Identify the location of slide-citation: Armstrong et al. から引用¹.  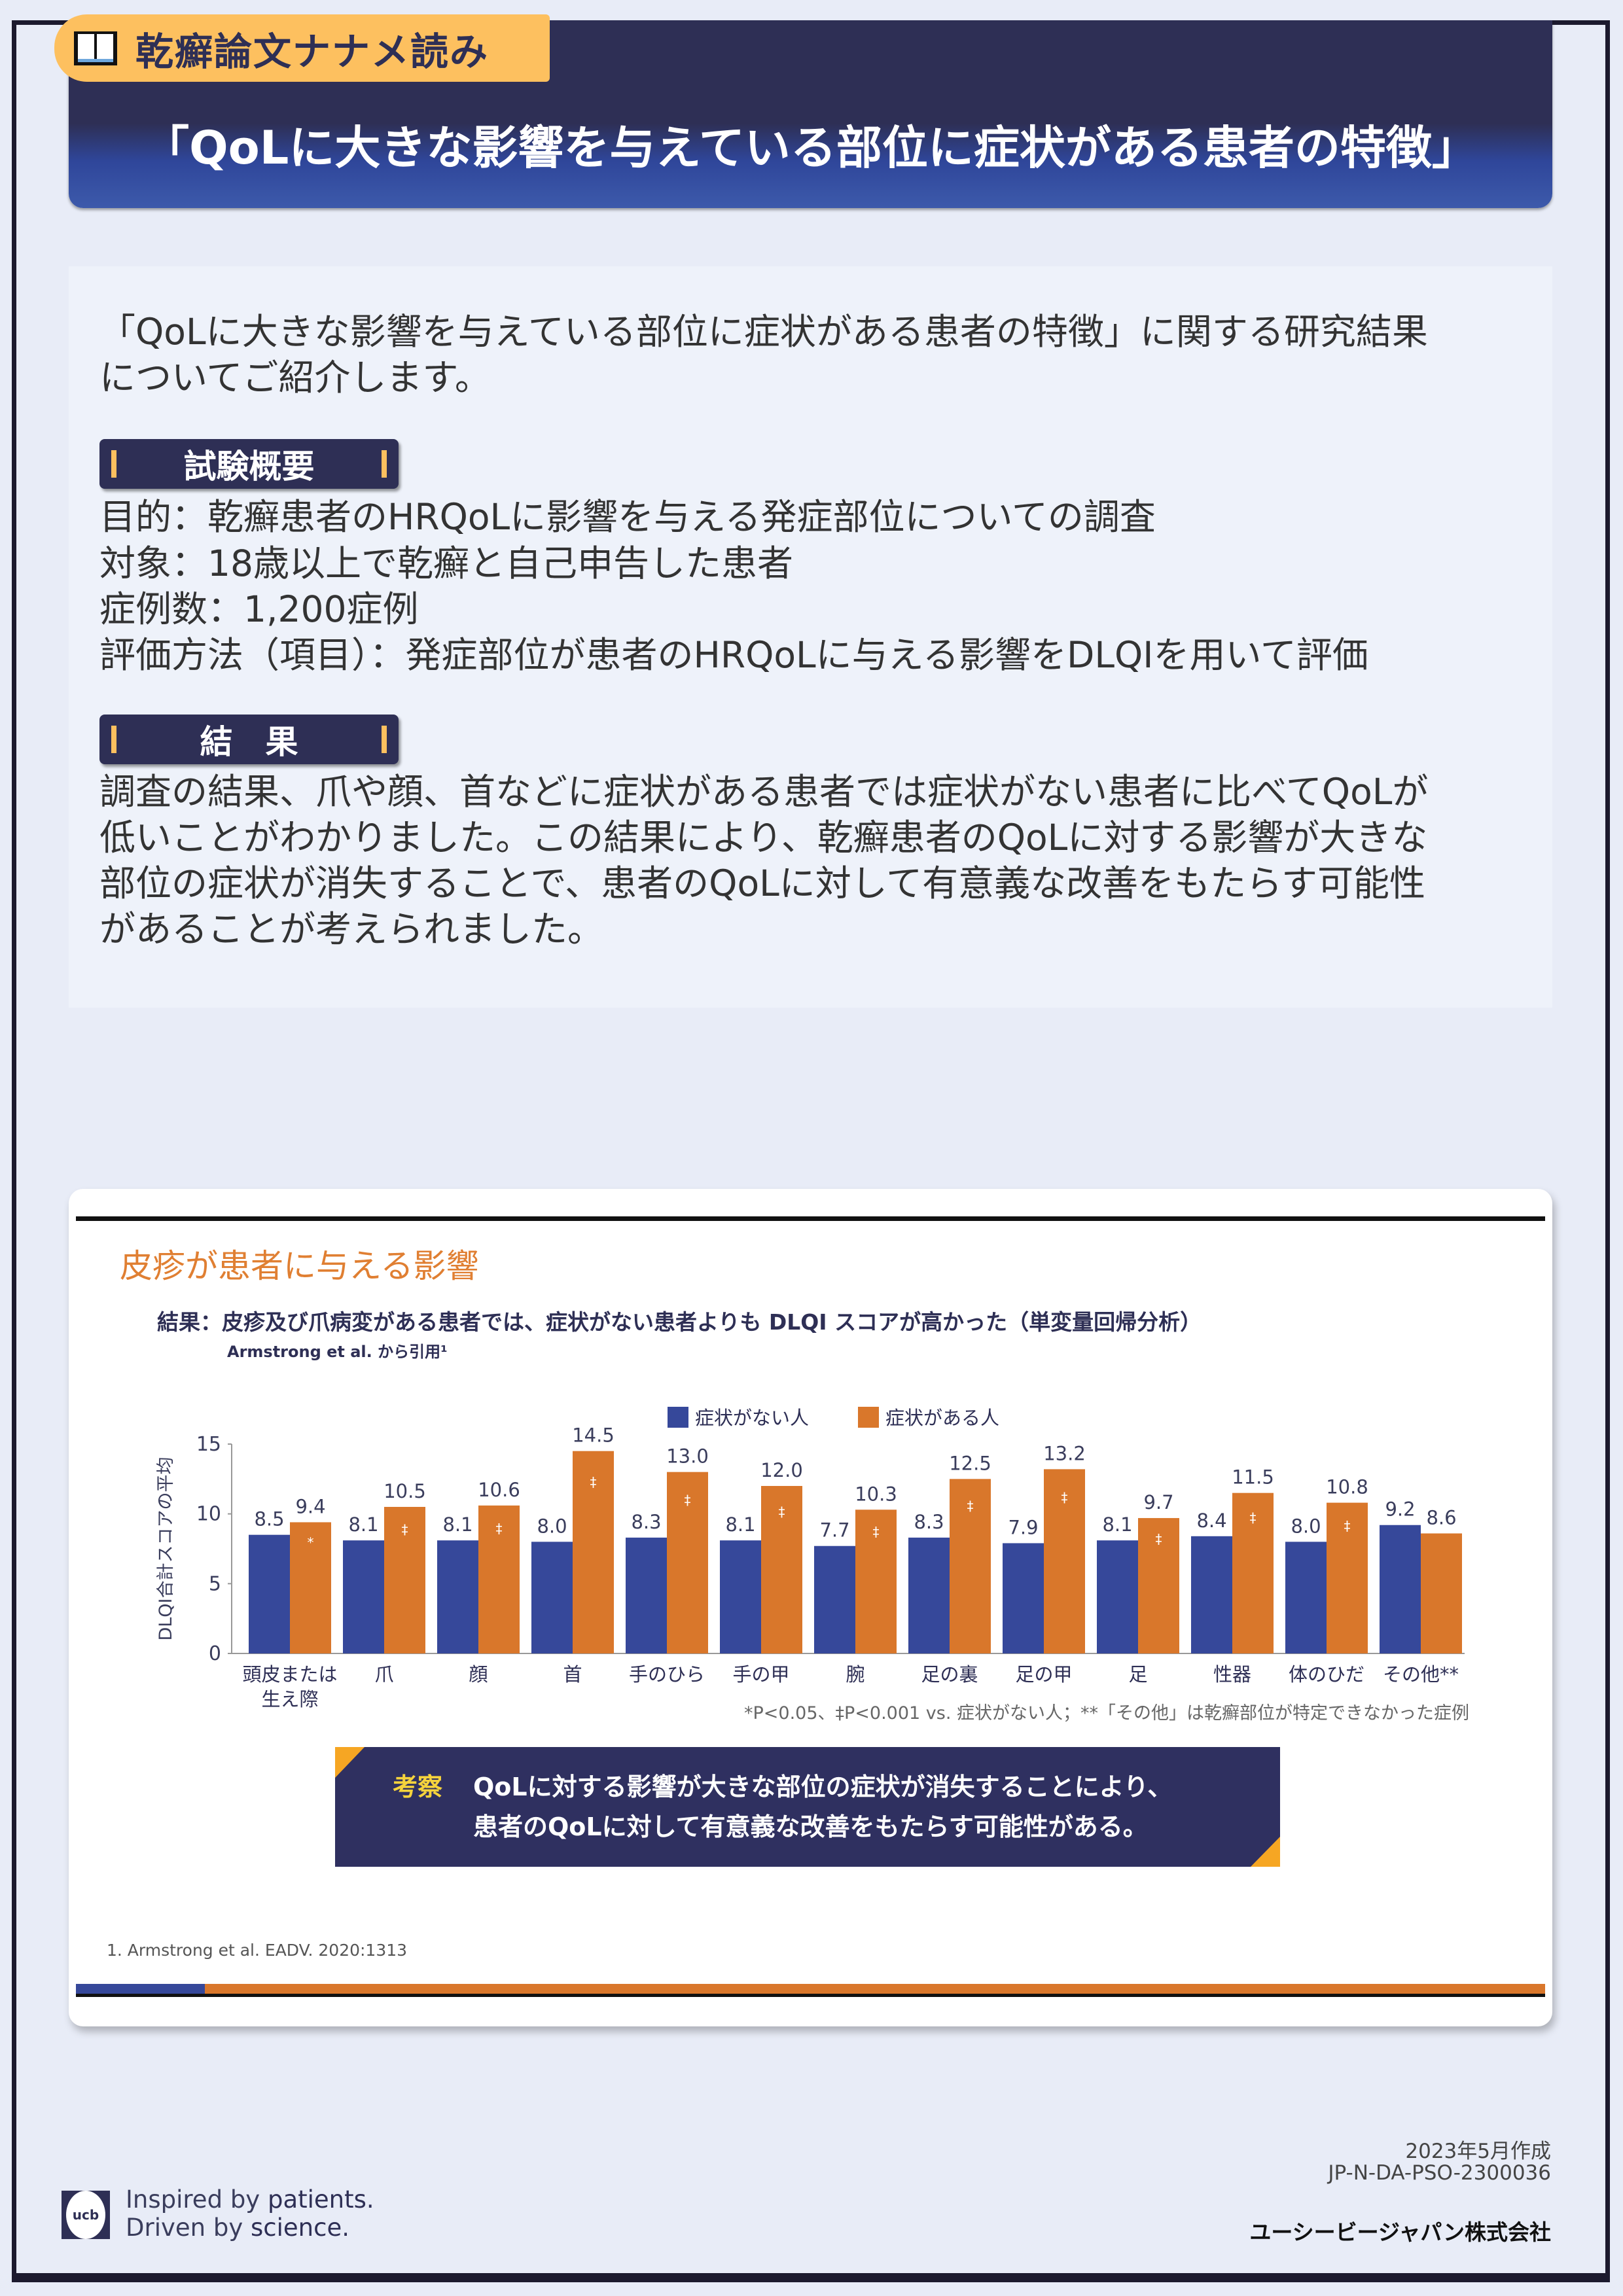
(337, 1352).